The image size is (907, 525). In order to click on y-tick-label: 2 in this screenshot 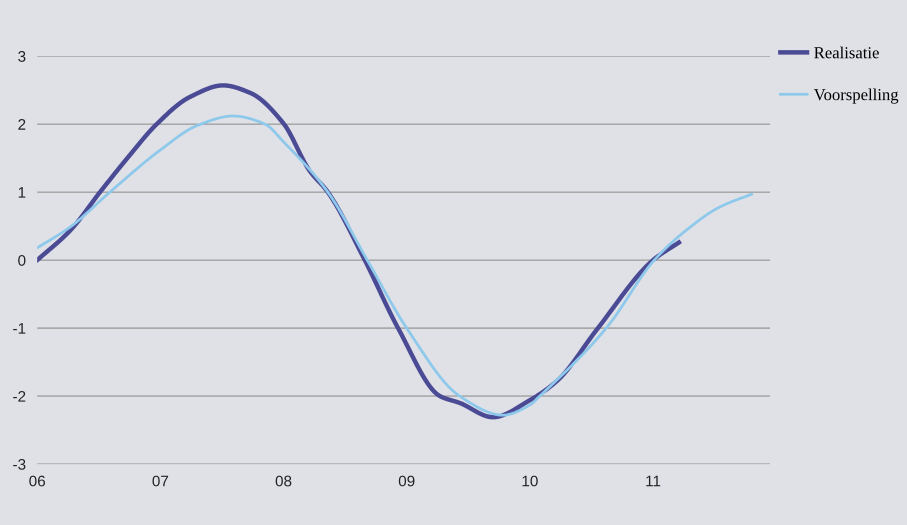, I will do `click(22, 124)`.